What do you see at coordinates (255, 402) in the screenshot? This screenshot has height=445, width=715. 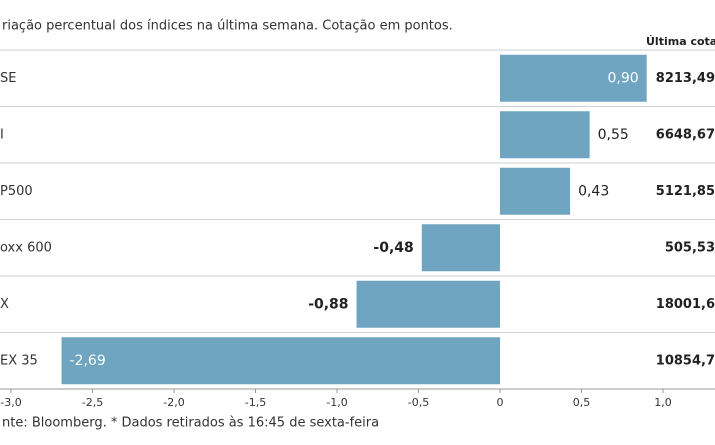 I see `x-tick-label: -1,5` at bounding box center [255, 402].